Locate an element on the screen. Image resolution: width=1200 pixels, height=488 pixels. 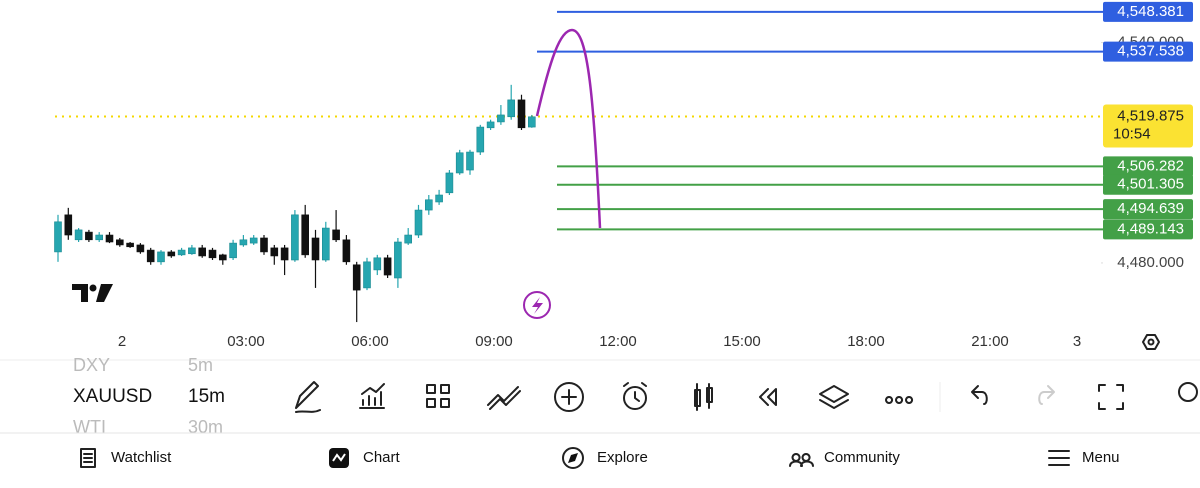
explore-icon is located at coordinates (573, 458).